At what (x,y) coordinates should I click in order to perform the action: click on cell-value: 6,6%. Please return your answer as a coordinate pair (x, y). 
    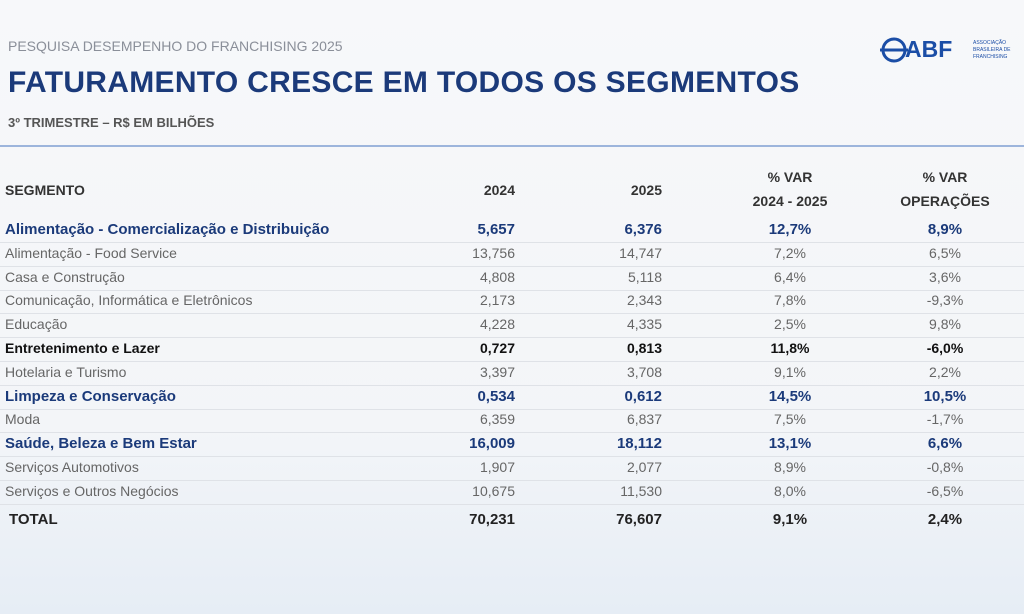
    Looking at the image, I should click on (945, 444).